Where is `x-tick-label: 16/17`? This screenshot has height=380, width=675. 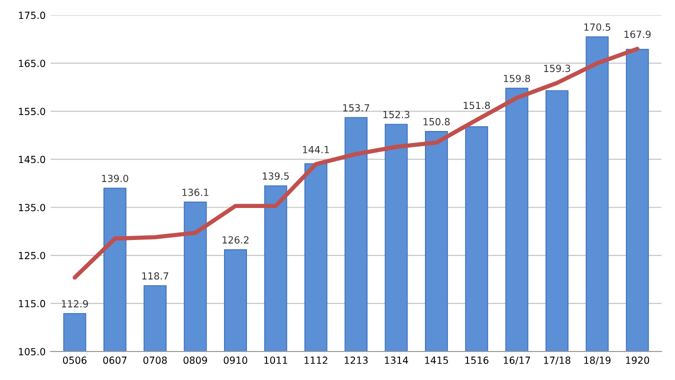 x-tick-label: 16/17 is located at coordinates (517, 360).